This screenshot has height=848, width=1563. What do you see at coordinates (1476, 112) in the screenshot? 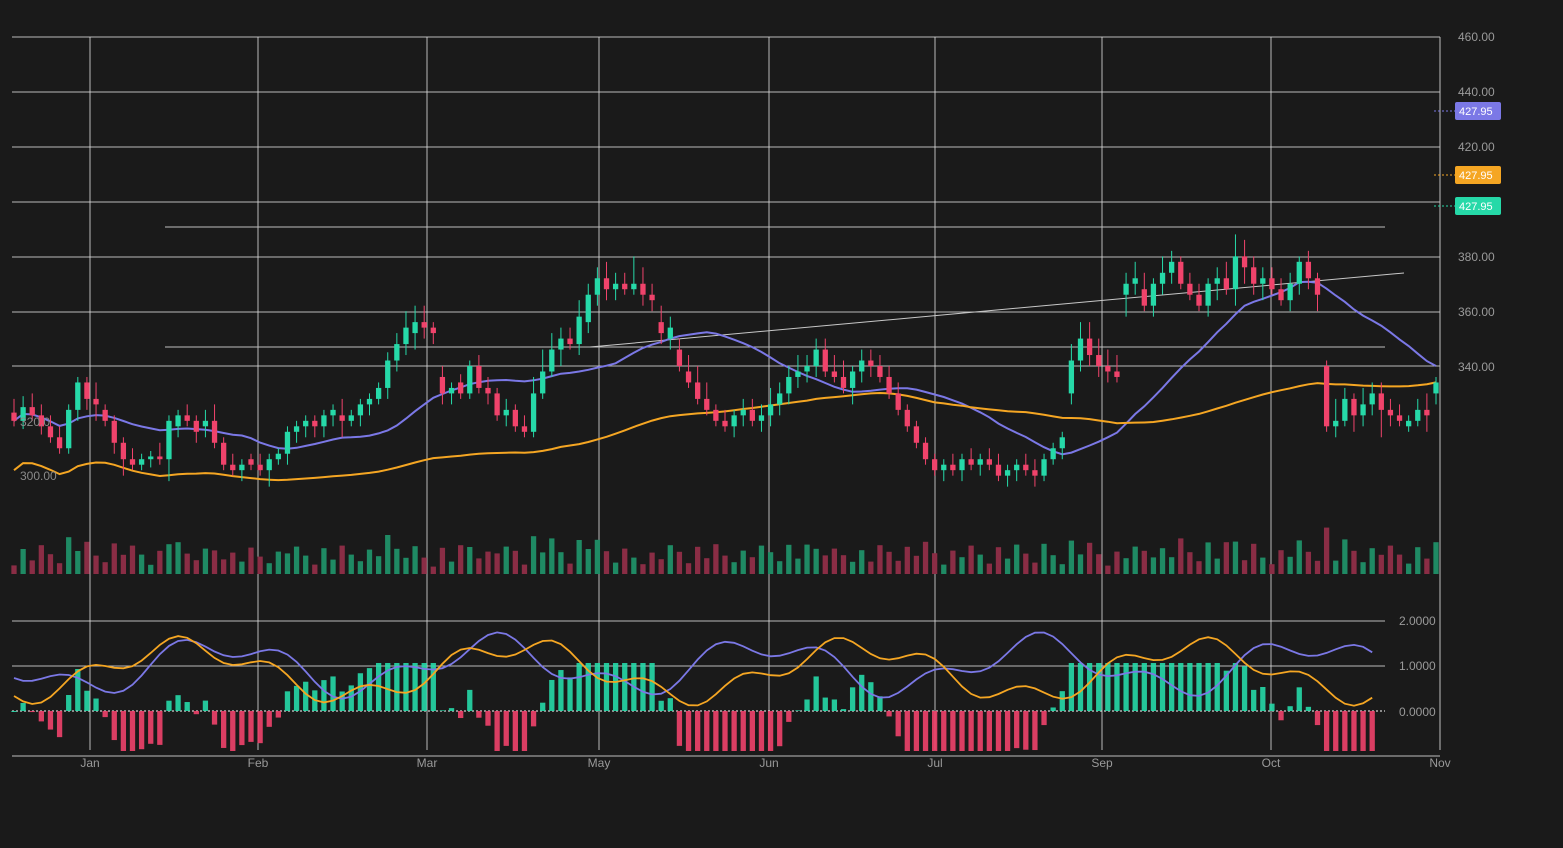
I see `price-tag-label: 427.95` at bounding box center [1476, 112].